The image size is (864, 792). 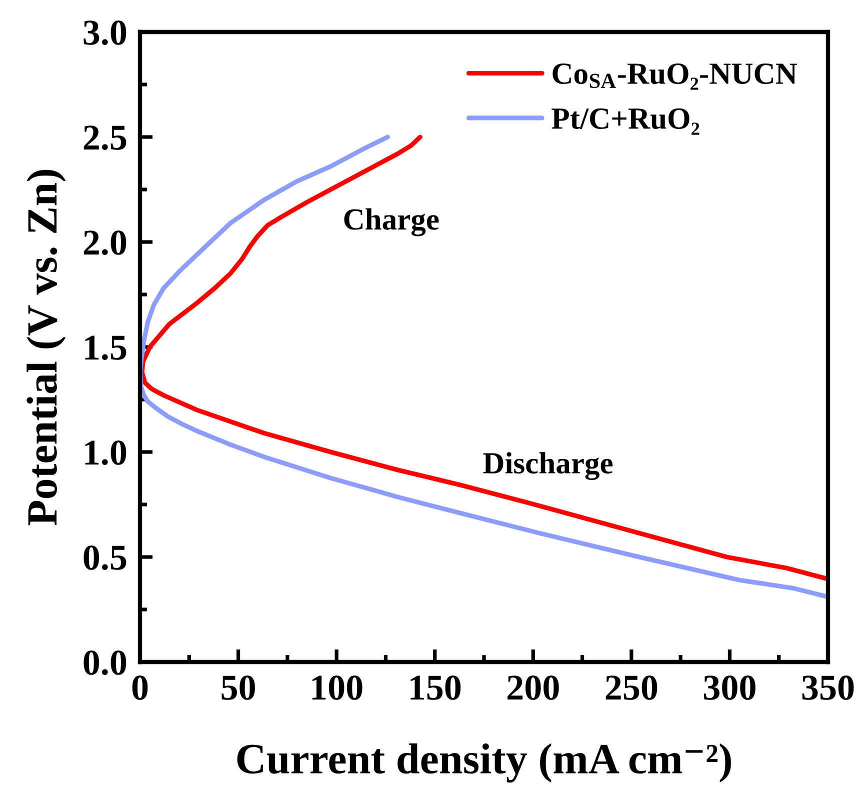 What do you see at coordinates (105, 243) in the screenshot?
I see `y-tick-label: 2.0` at bounding box center [105, 243].